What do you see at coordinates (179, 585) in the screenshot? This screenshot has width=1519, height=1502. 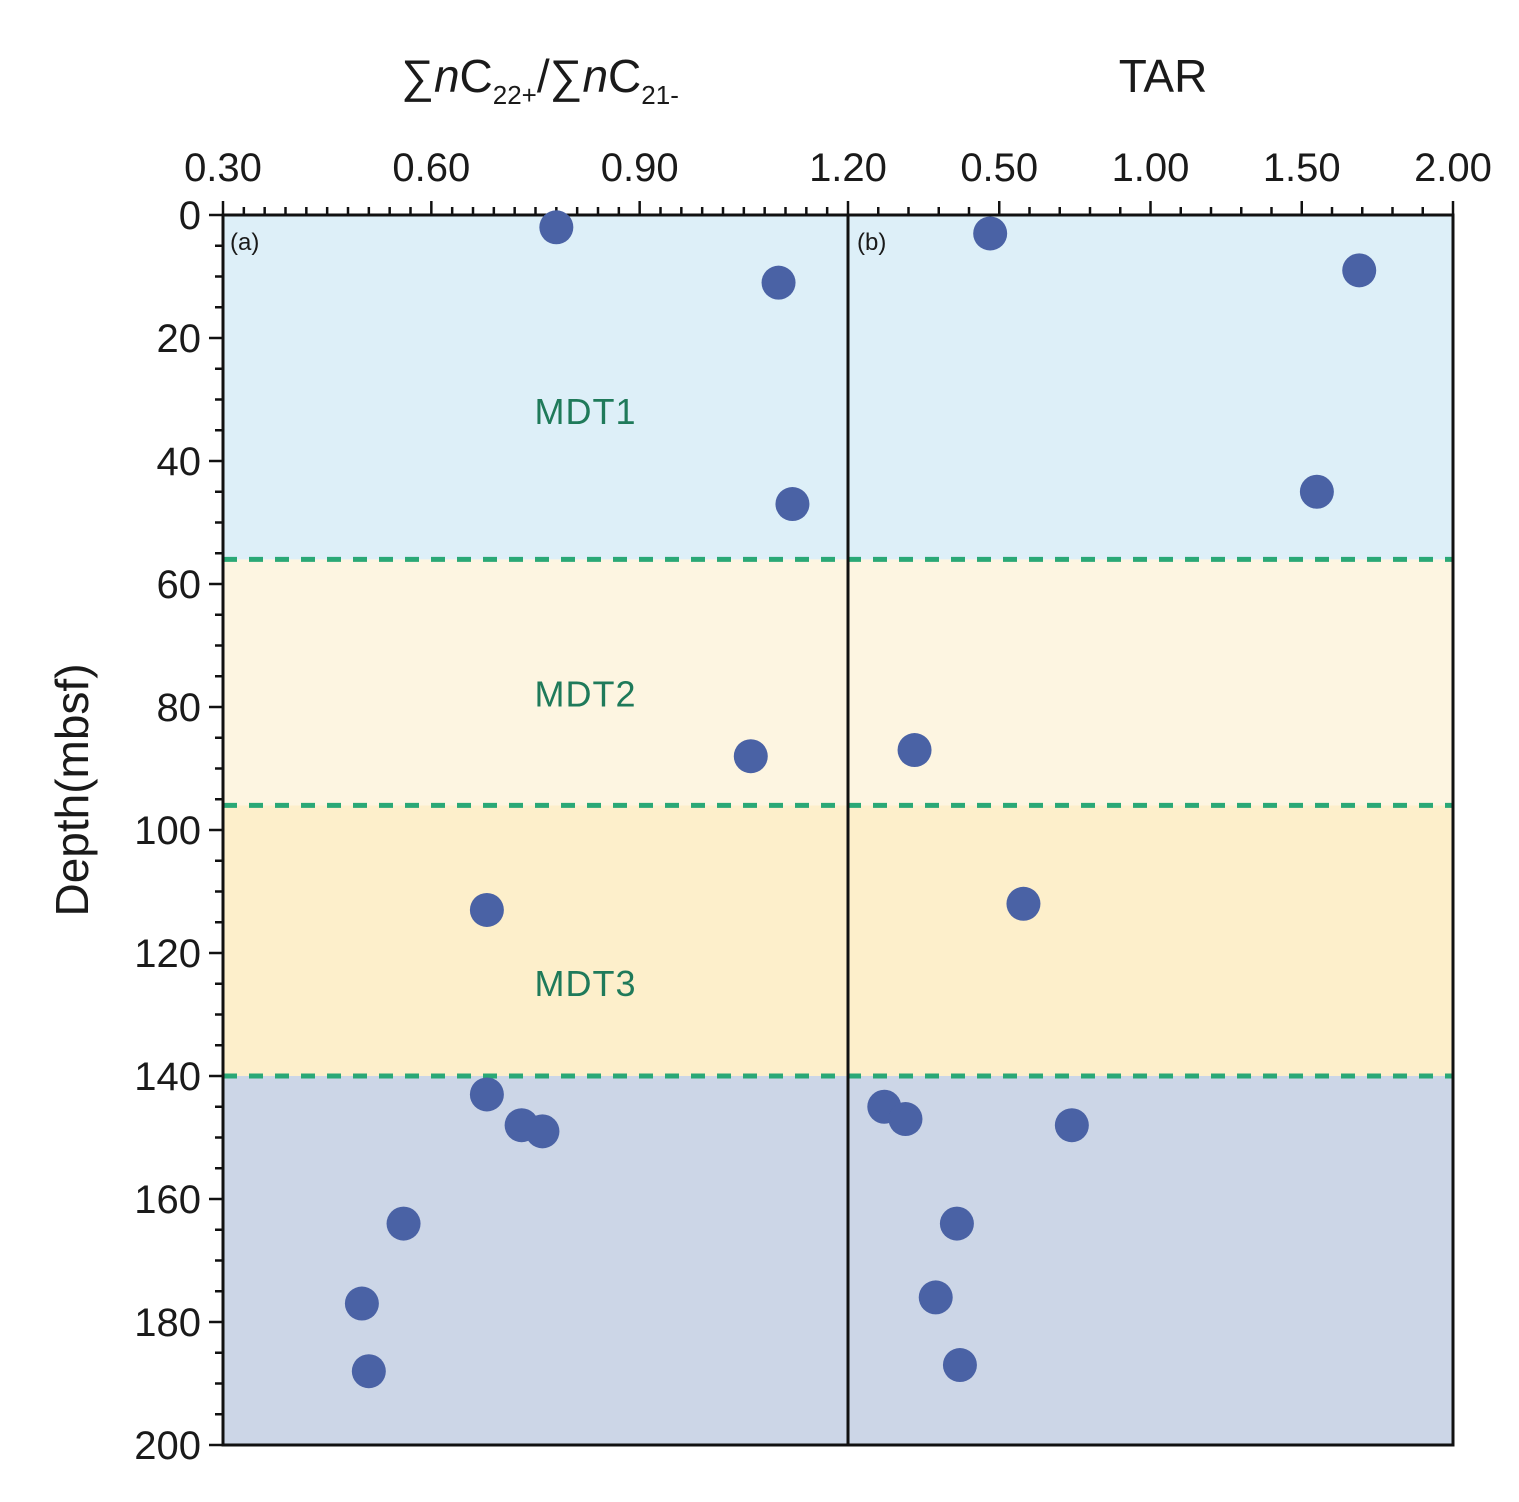 I see `y-tick-label: 60` at bounding box center [179, 585].